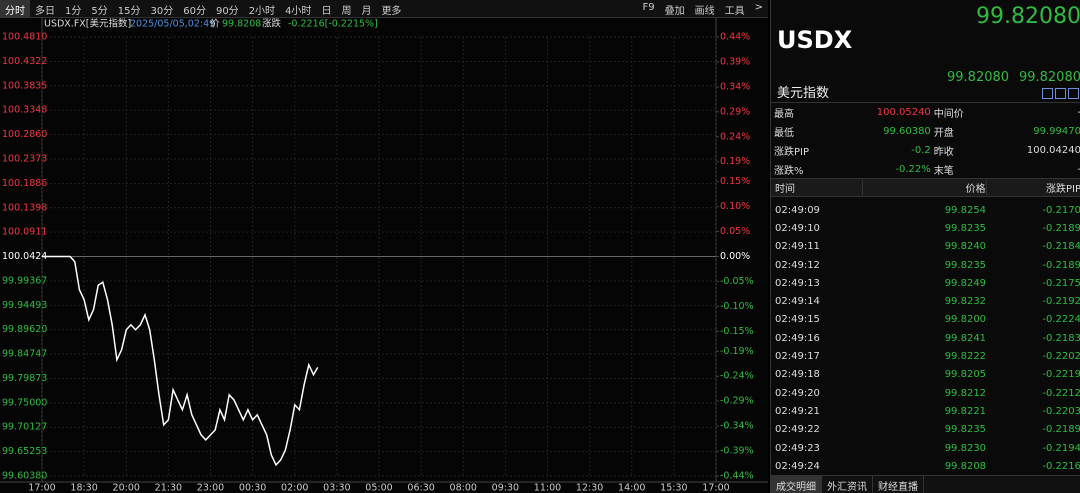 This screenshot has height=493, width=1080. What do you see at coordinates (847, 484) in the screenshot?
I see `bottom-tab: 外汇资讯` at bounding box center [847, 484].